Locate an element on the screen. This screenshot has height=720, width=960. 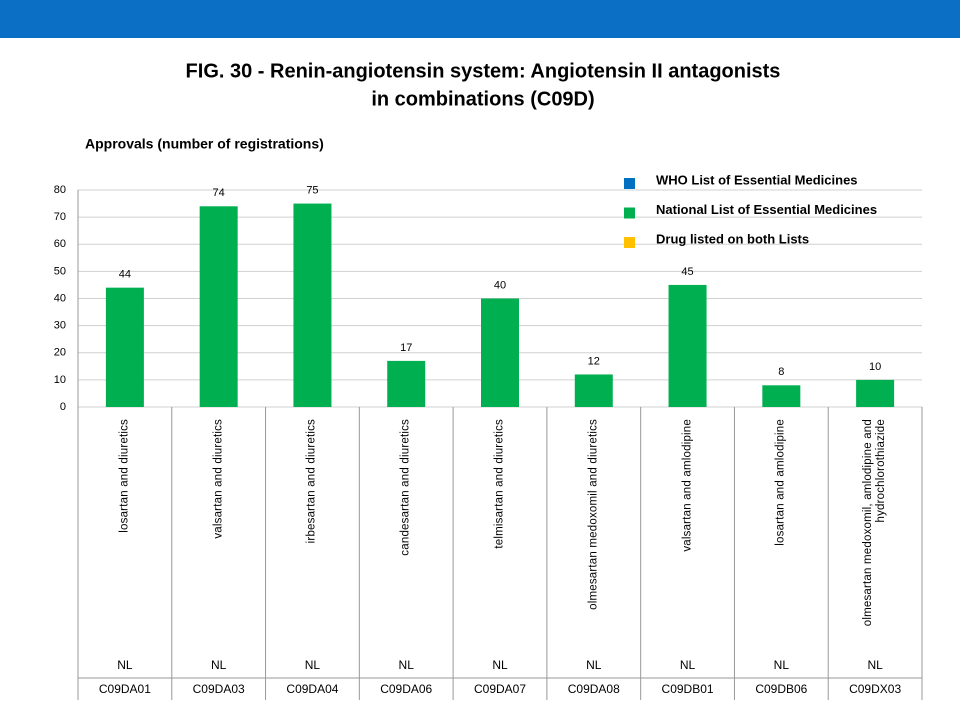
code-label: C09DA03 is located at coordinates (219, 689).